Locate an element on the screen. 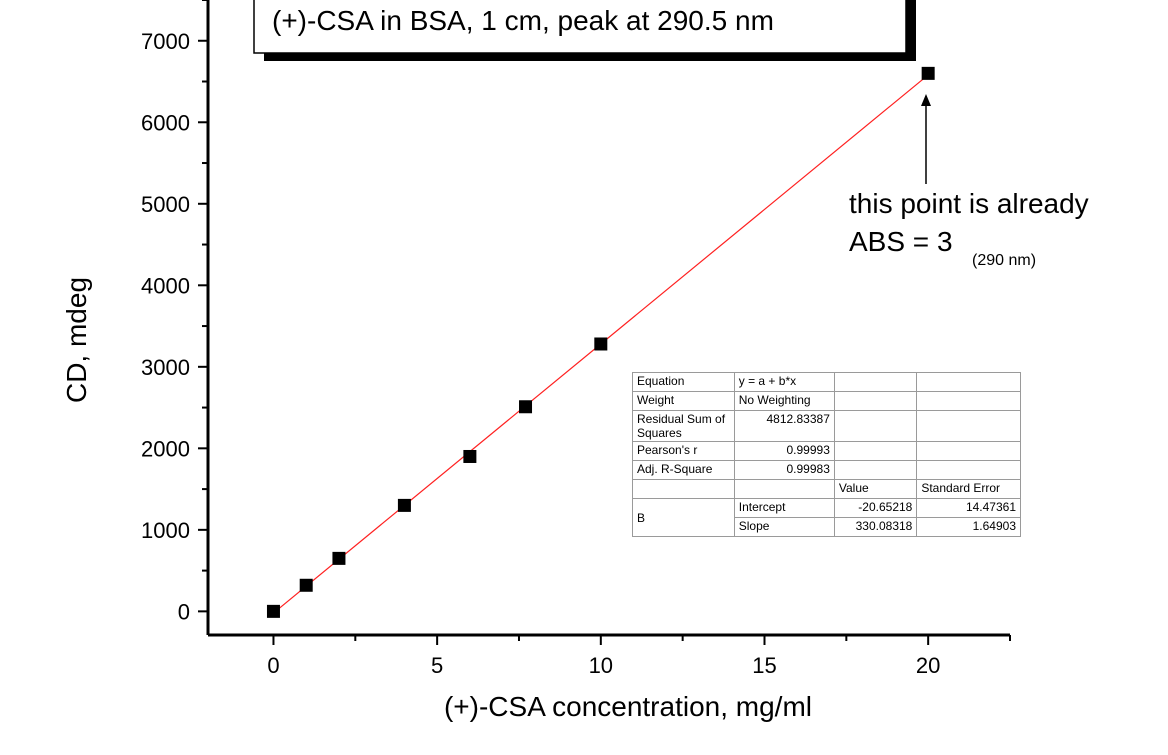 The image size is (1168, 755). y-tick-label: 5000 is located at coordinates (165, 204).